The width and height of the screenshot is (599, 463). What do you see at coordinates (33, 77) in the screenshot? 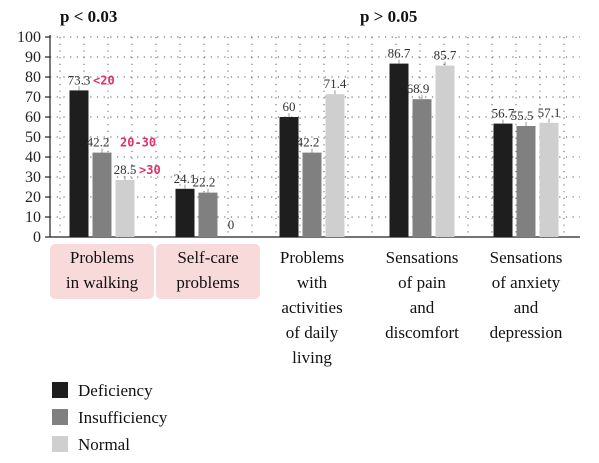
I see `y-tick-label: 80` at bounding box center [33, 77].